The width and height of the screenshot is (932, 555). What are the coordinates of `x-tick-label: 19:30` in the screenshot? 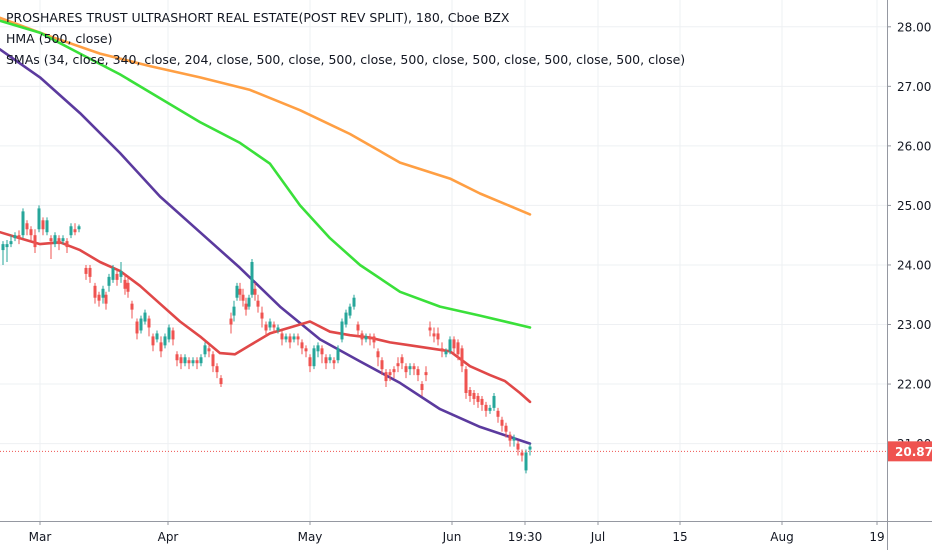 It's located at (525, 537).